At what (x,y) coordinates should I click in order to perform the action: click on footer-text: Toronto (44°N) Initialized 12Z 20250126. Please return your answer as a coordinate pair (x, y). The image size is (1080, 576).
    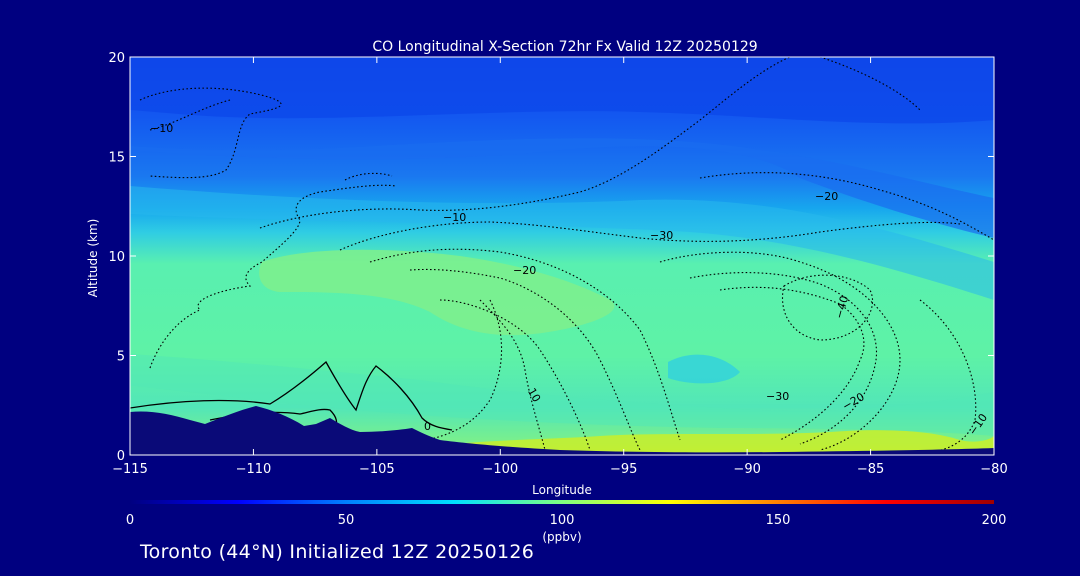
    Looking at the image, I should click on (337, 552).